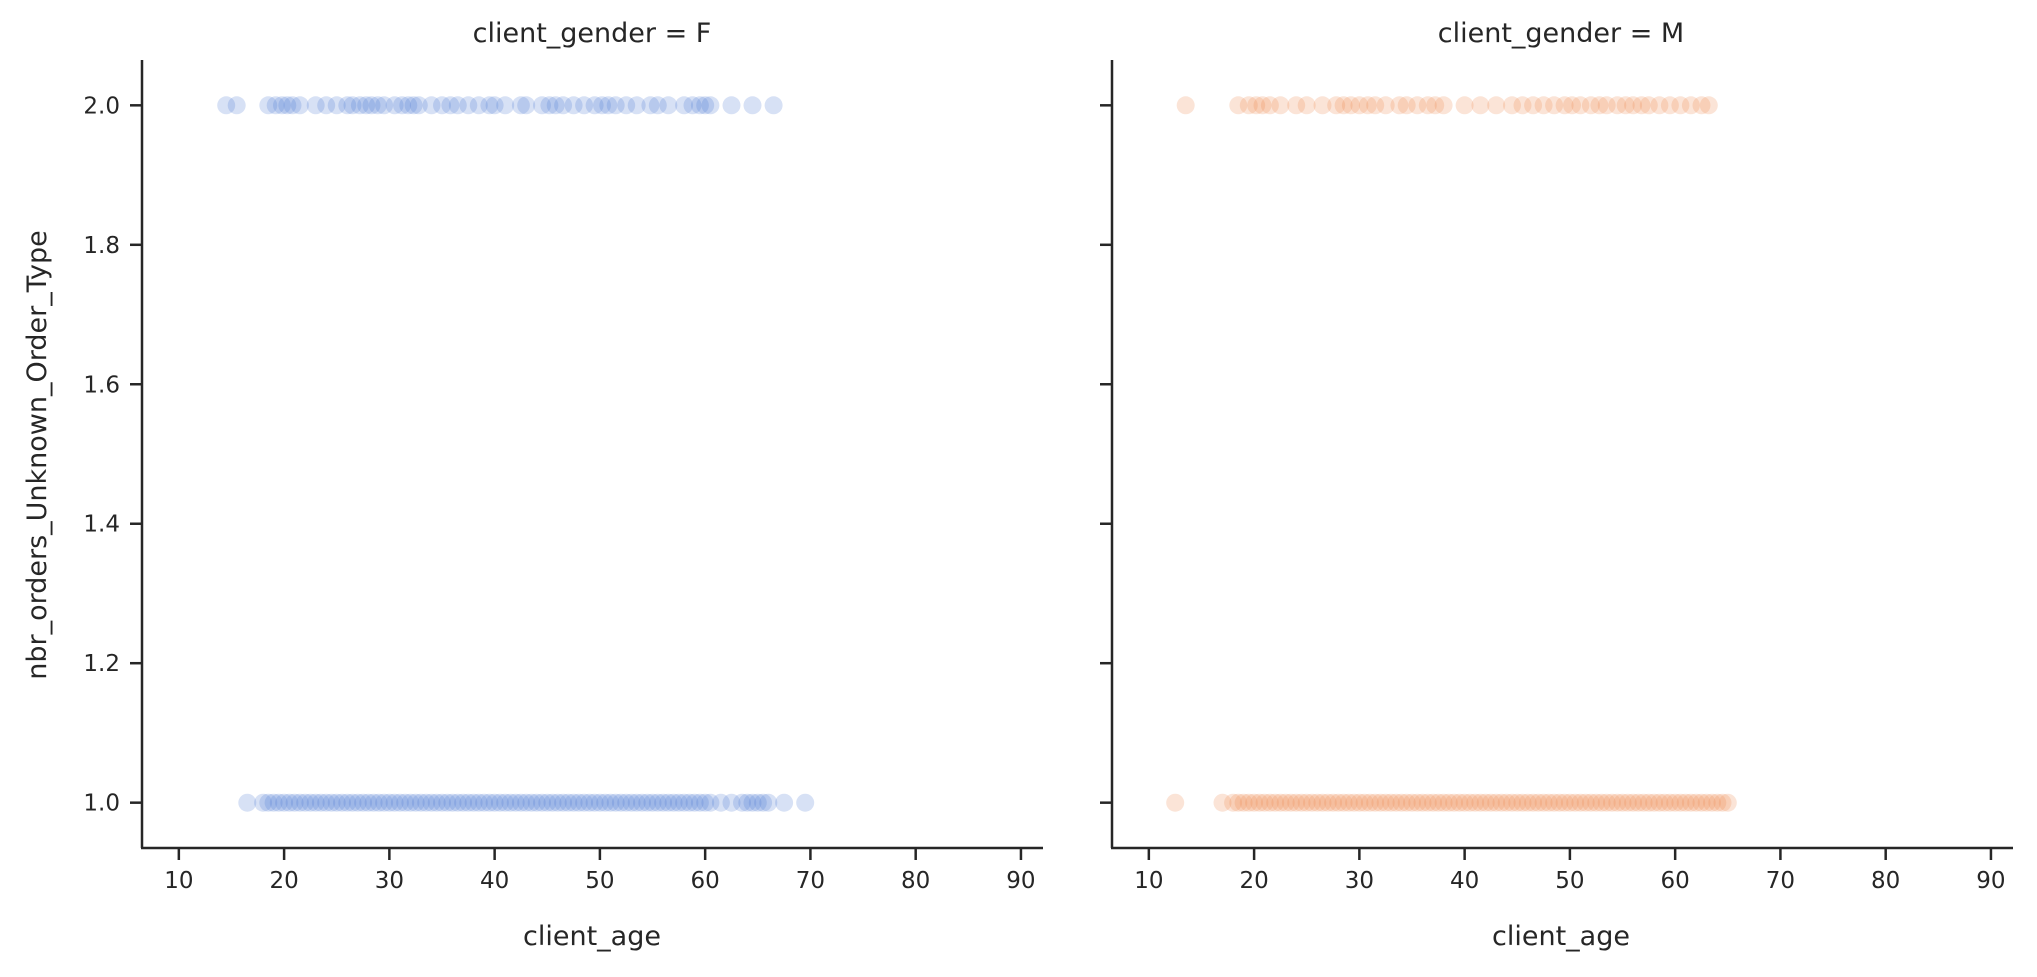 The height and width of the screenshot is (977, 2037). What do you see at coordinates (1253, 881) in the screenshot?
I see `x-tick-label: 20` at bounding box center [1253, 881].